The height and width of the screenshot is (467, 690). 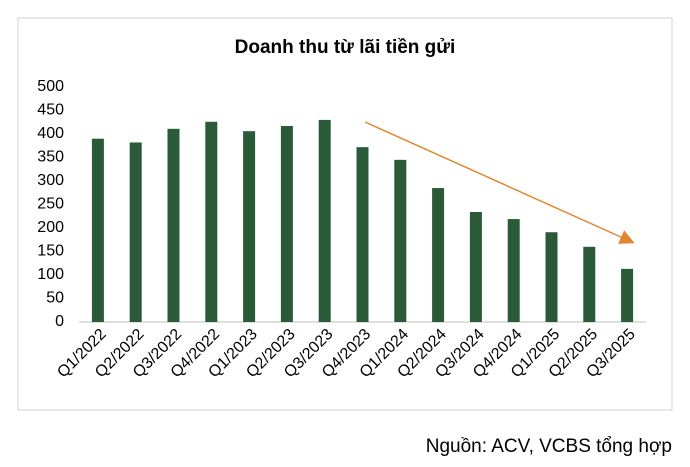 What do you see at coordinates (50, 133) in the screenshot?
I see `y-tick-label: 400` at bounding box center [50, 133].